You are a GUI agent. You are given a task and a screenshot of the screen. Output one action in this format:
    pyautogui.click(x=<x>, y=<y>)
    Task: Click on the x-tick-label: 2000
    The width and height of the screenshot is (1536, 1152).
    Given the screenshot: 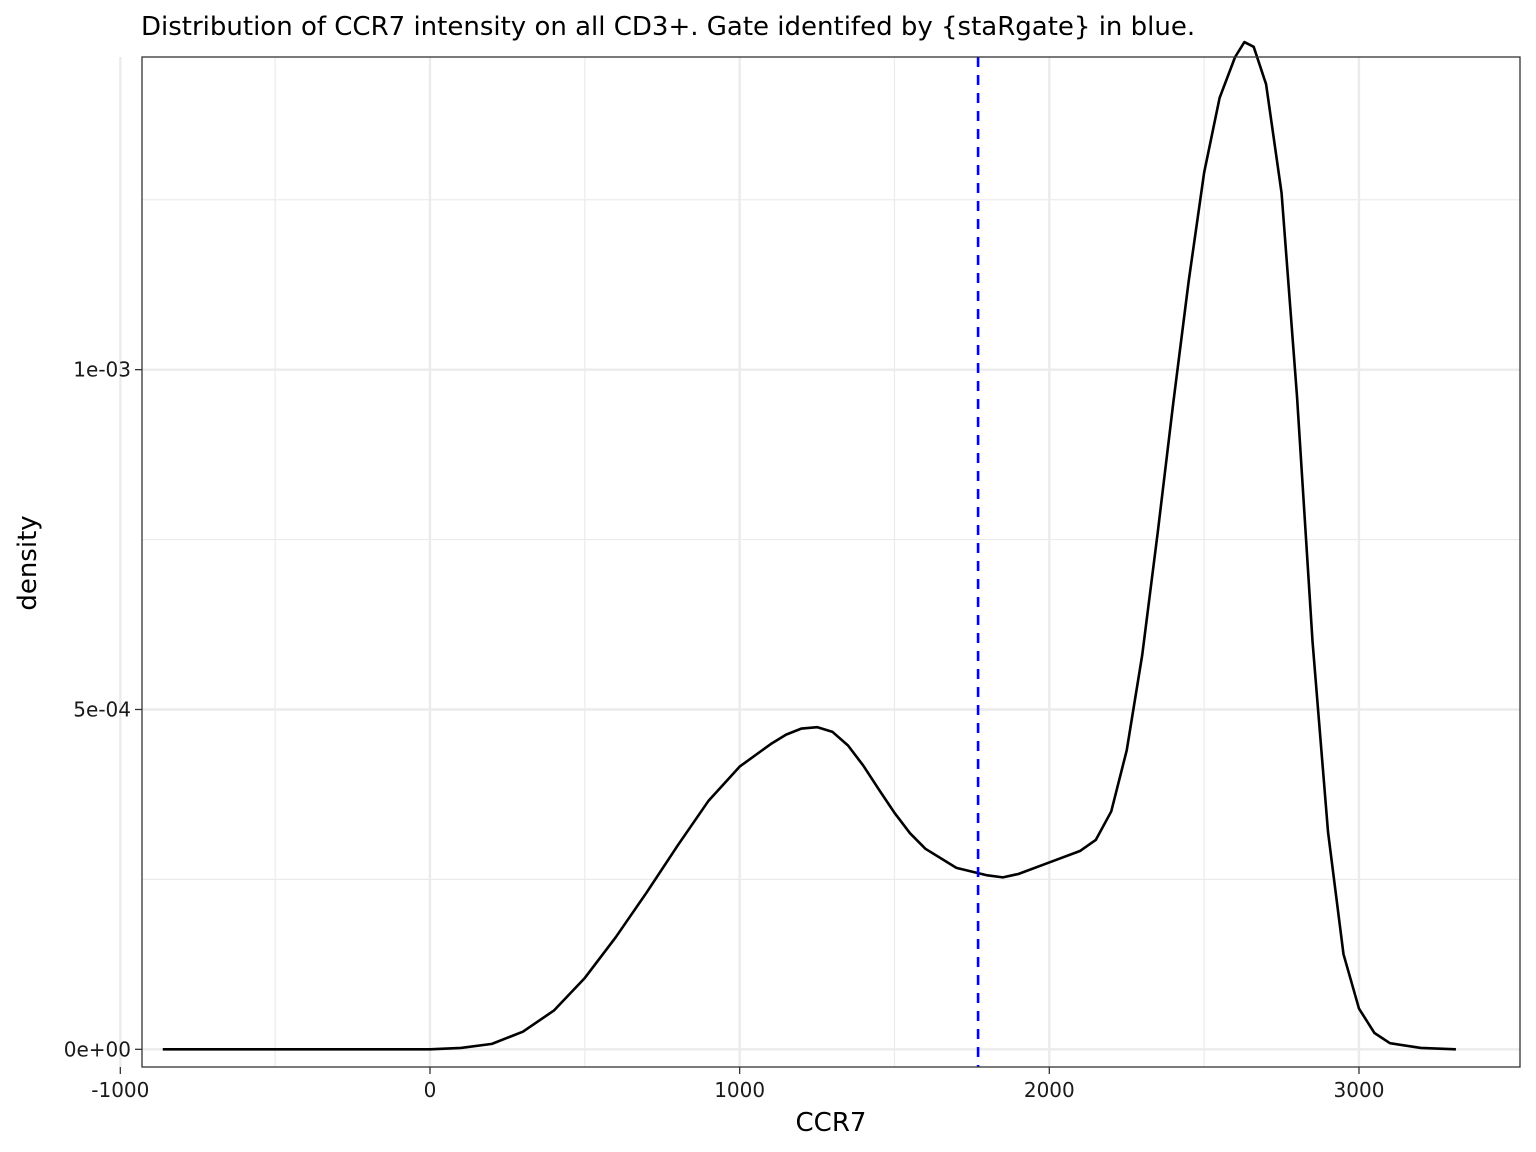 What is the action you would take?
    pyautogui.click(x=1049, y=1090)
    